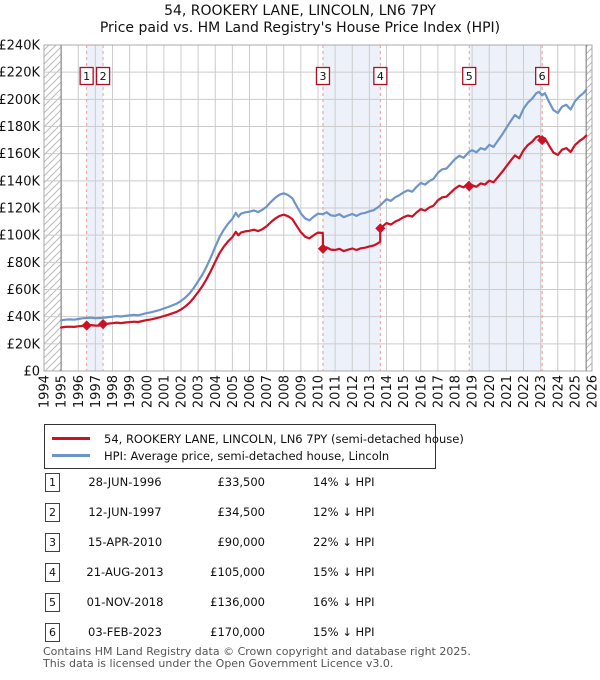 This screenshot has height=680, width=600. I want to click on sale-number-label: 3, so click(322, 76).